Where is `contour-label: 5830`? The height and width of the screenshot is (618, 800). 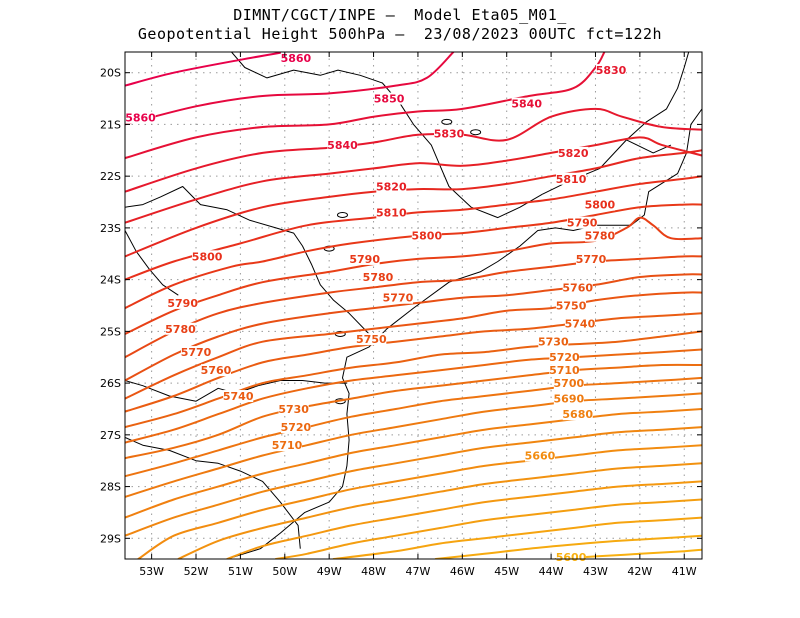
contour-label: 5830 is located at coordinates (611, 70).